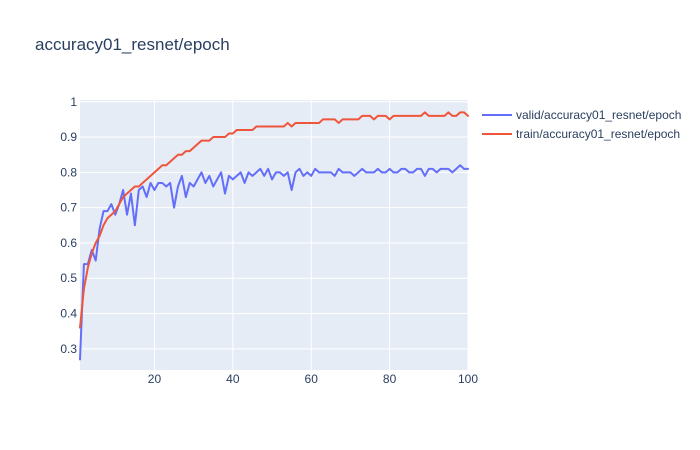  Describe the element at coordinates (312, 379) in the screenshot. I see `x-tick-label: 60` at that location.